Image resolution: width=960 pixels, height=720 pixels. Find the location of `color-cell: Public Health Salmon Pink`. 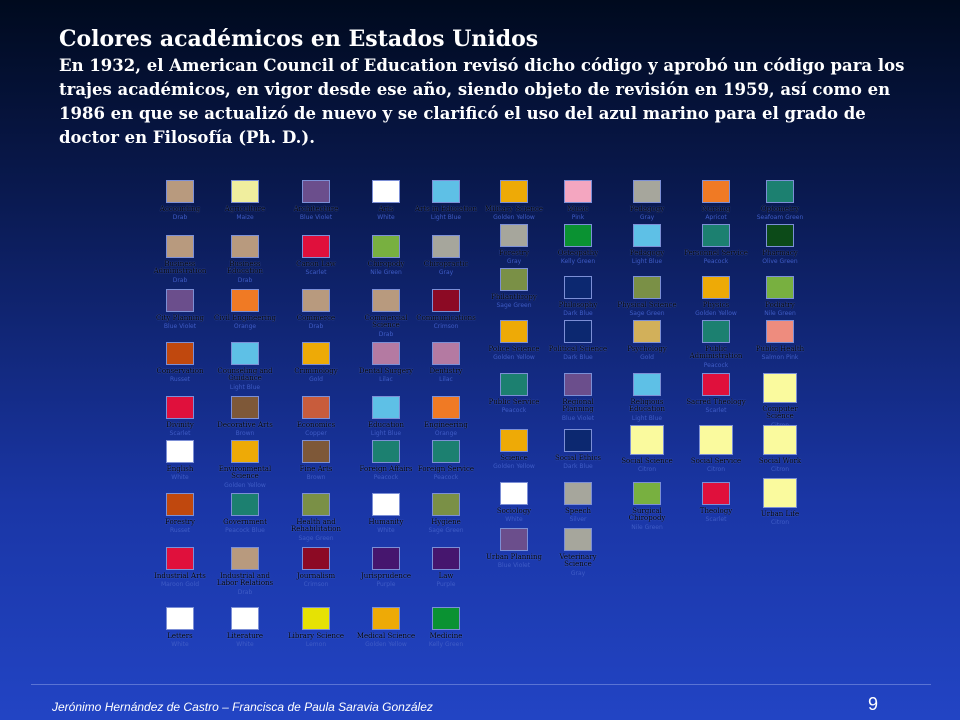

color-cell: Public Health Salmon Pink is located at coordinates (780, 340).